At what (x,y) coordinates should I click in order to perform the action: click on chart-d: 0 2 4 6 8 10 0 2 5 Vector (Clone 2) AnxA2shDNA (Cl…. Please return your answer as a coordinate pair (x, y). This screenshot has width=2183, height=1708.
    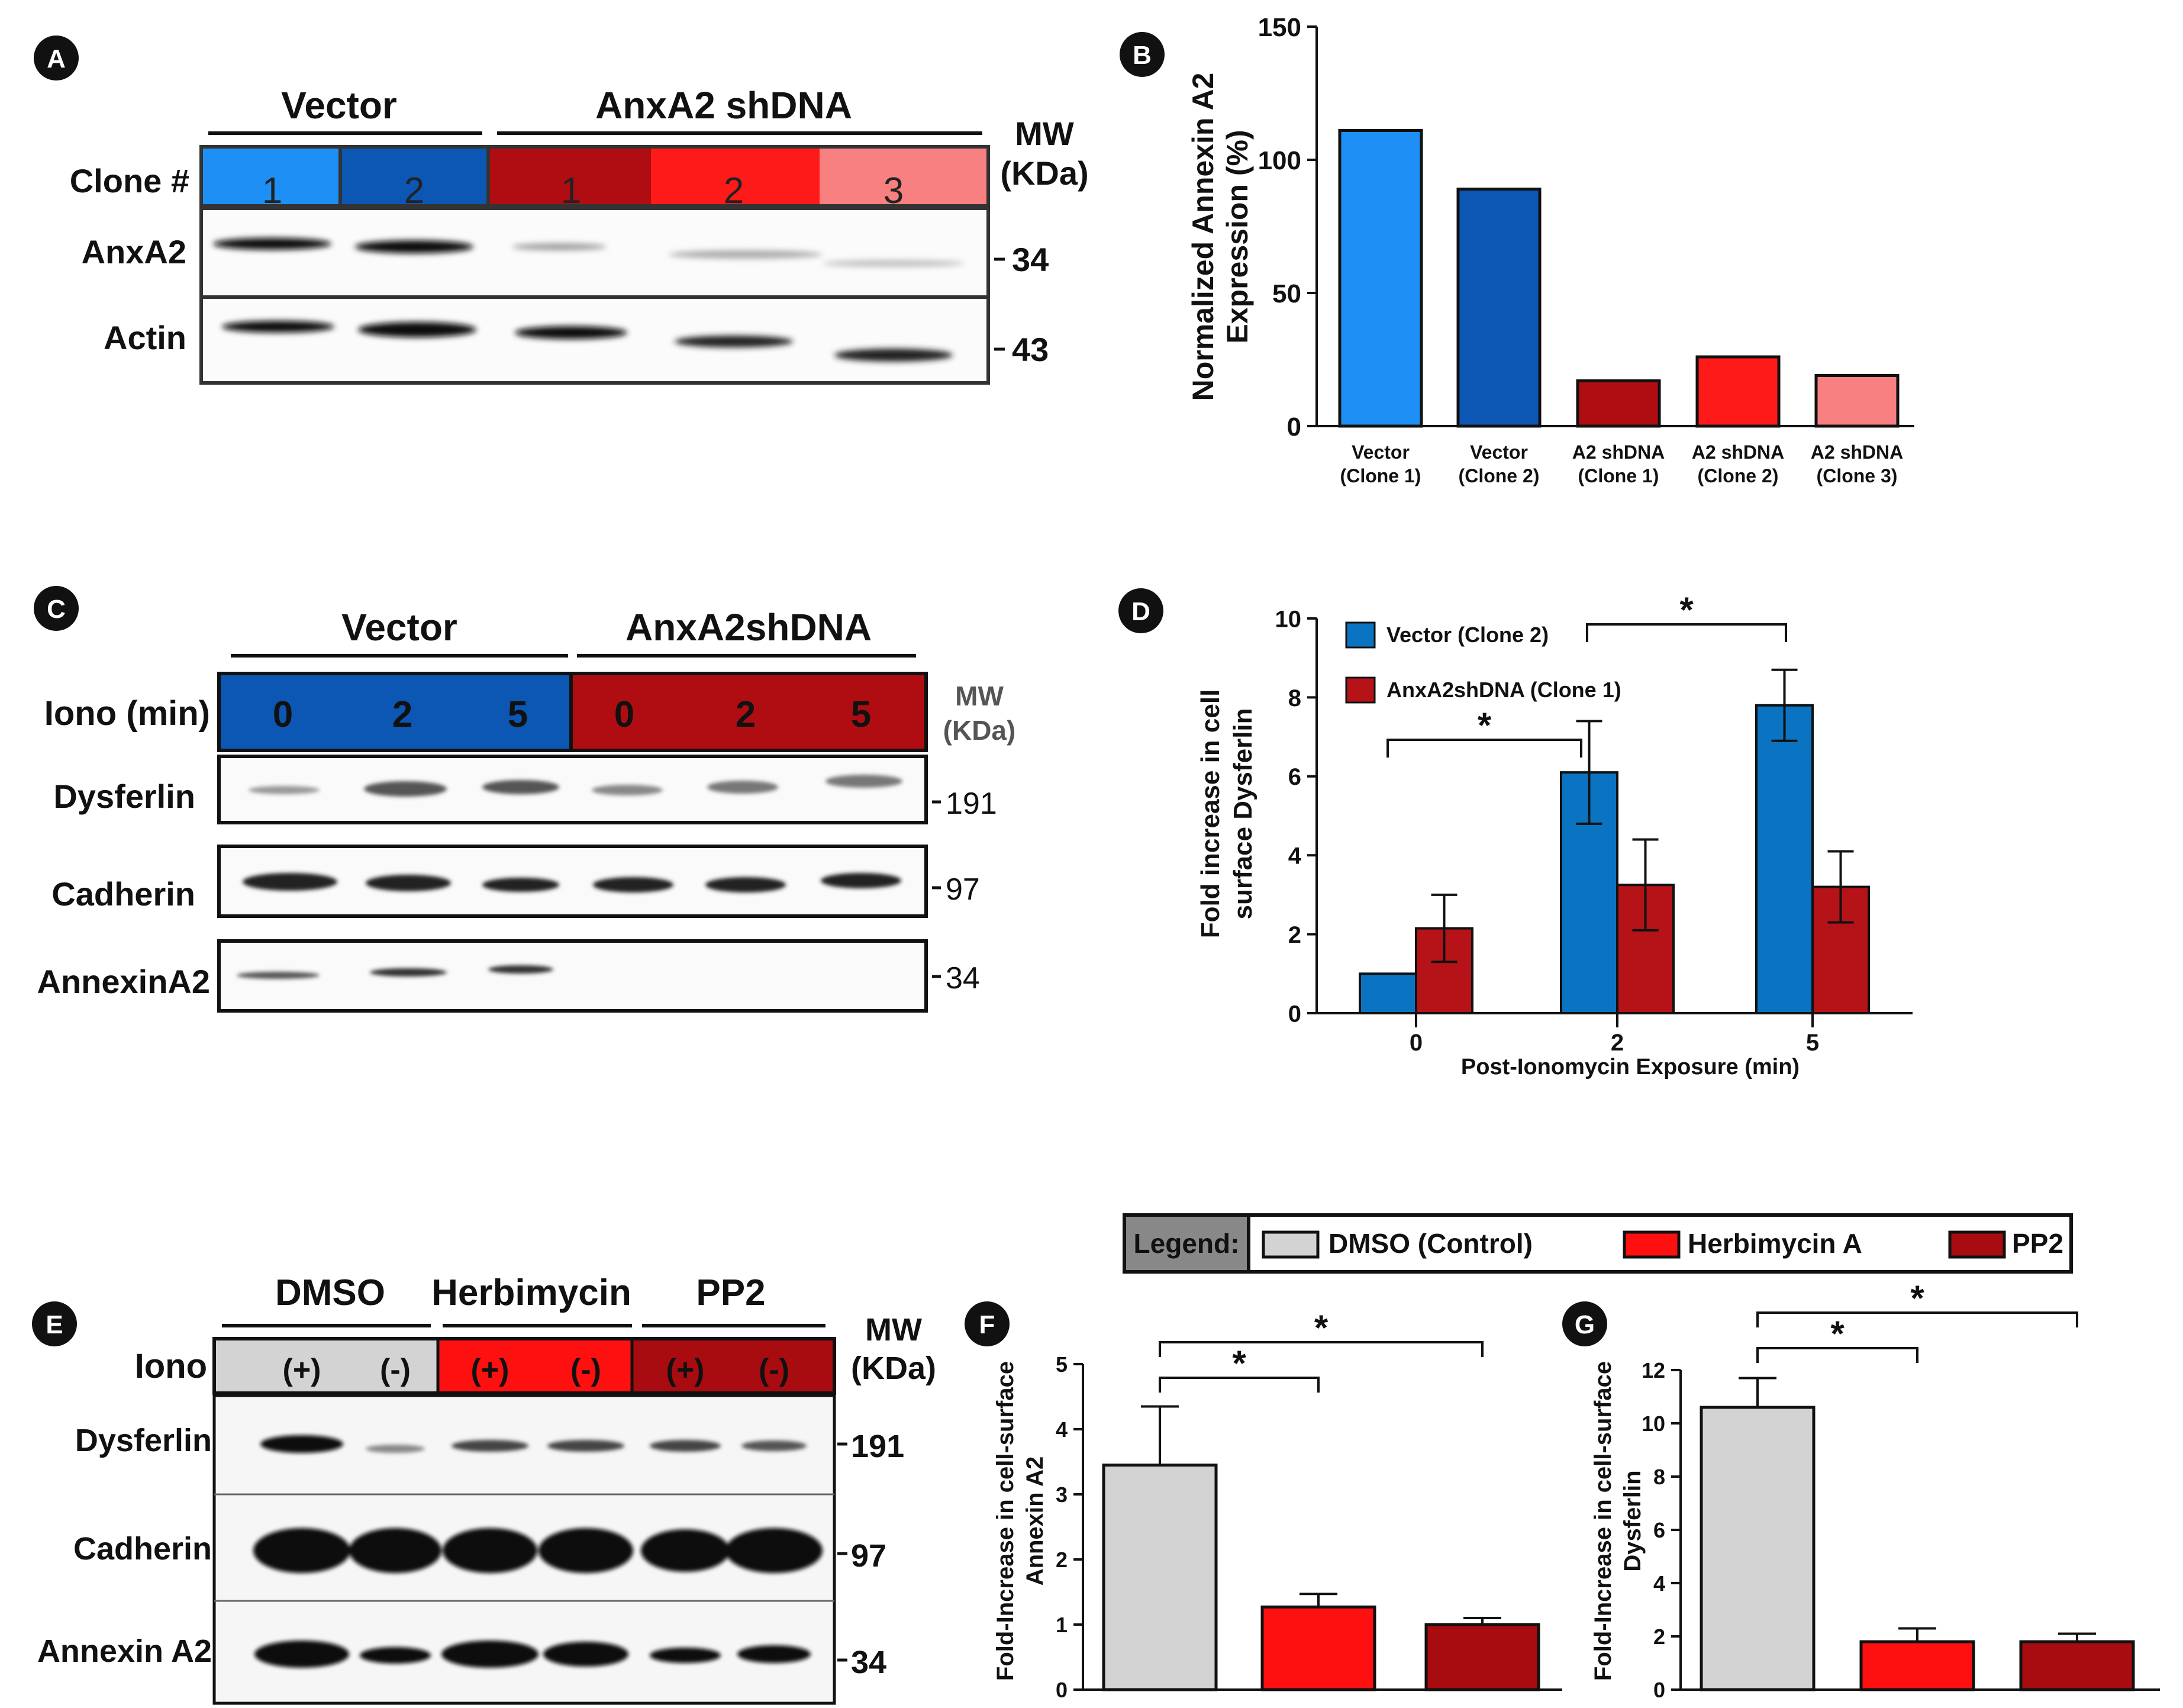
    Looking at the image, I should click on (1594, 823).